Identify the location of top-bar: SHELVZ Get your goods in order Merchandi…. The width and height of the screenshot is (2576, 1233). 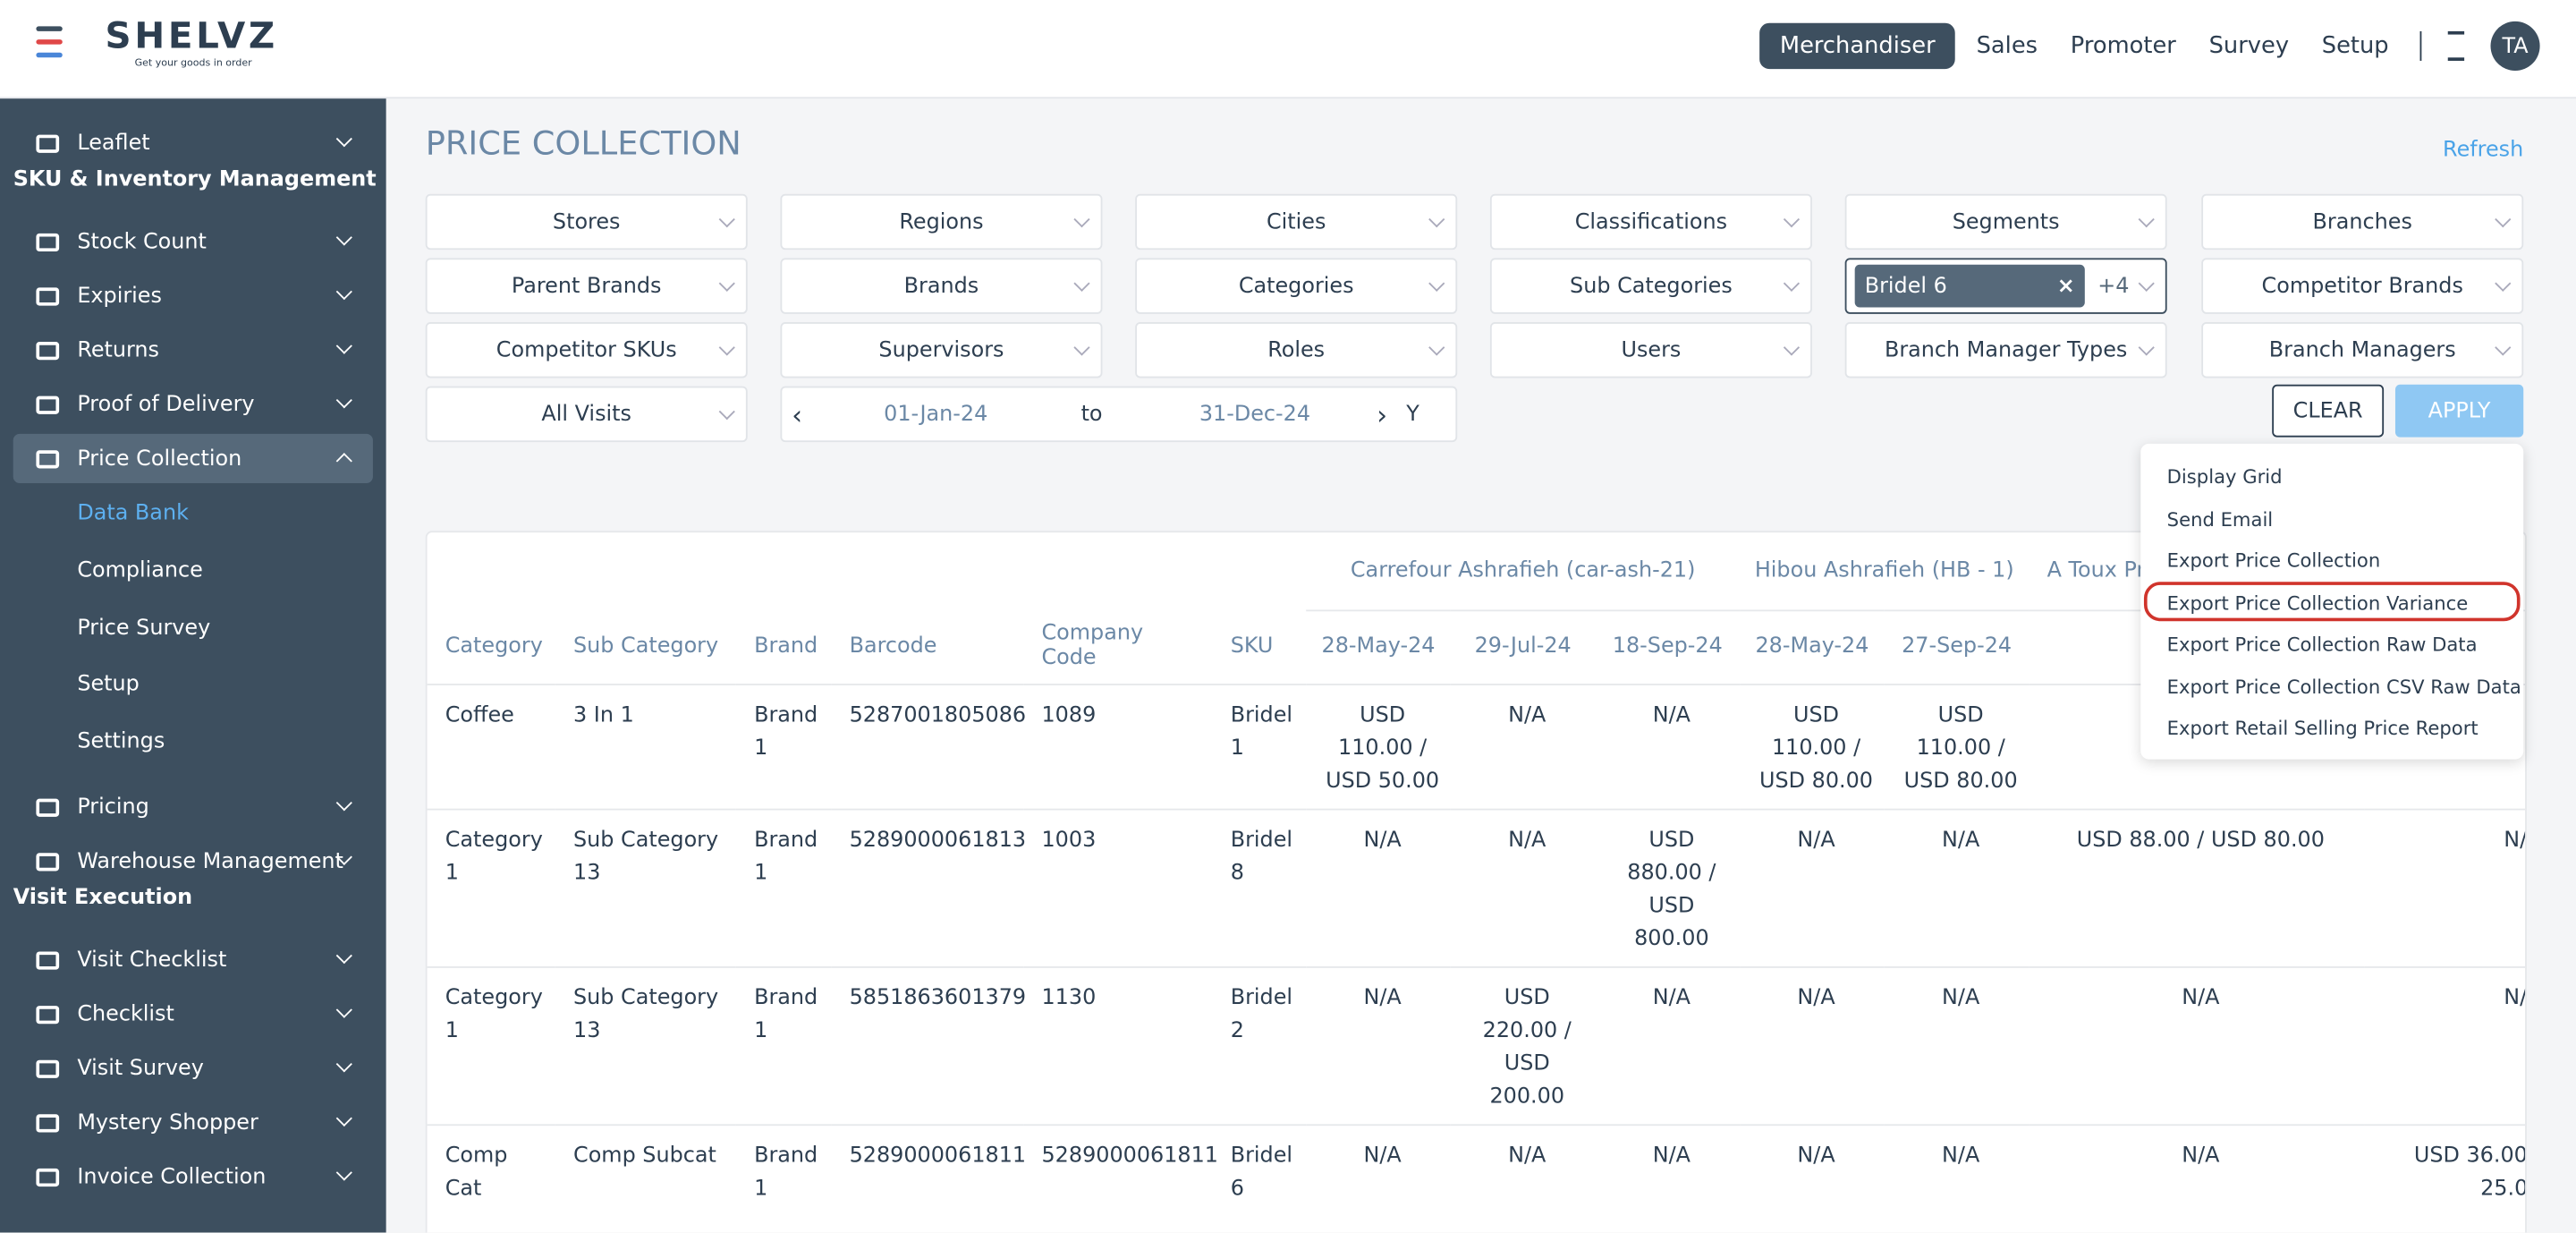
(1288, 49).